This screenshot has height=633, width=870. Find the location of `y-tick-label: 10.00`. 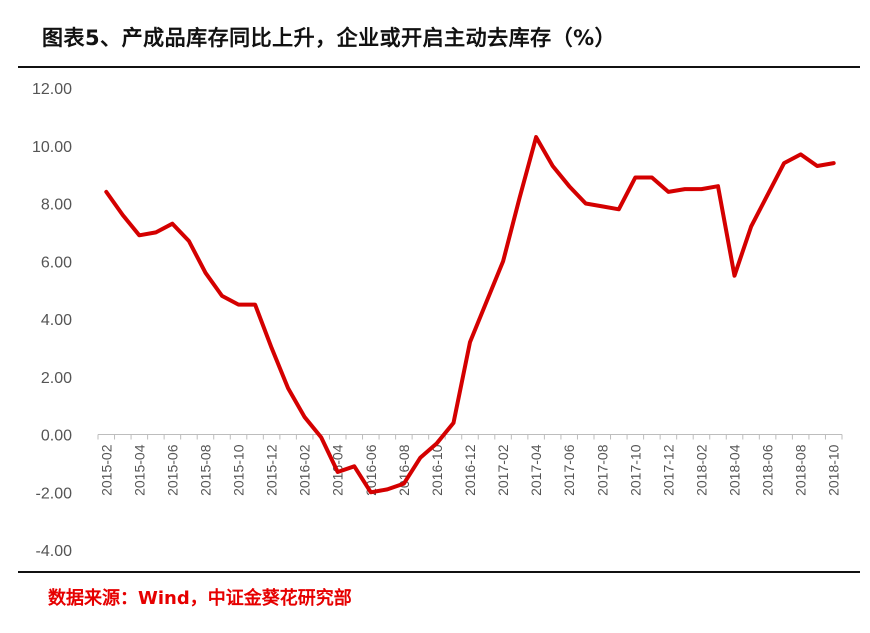

y-tick-label: 10.00 is located at coordinates (52, 147).